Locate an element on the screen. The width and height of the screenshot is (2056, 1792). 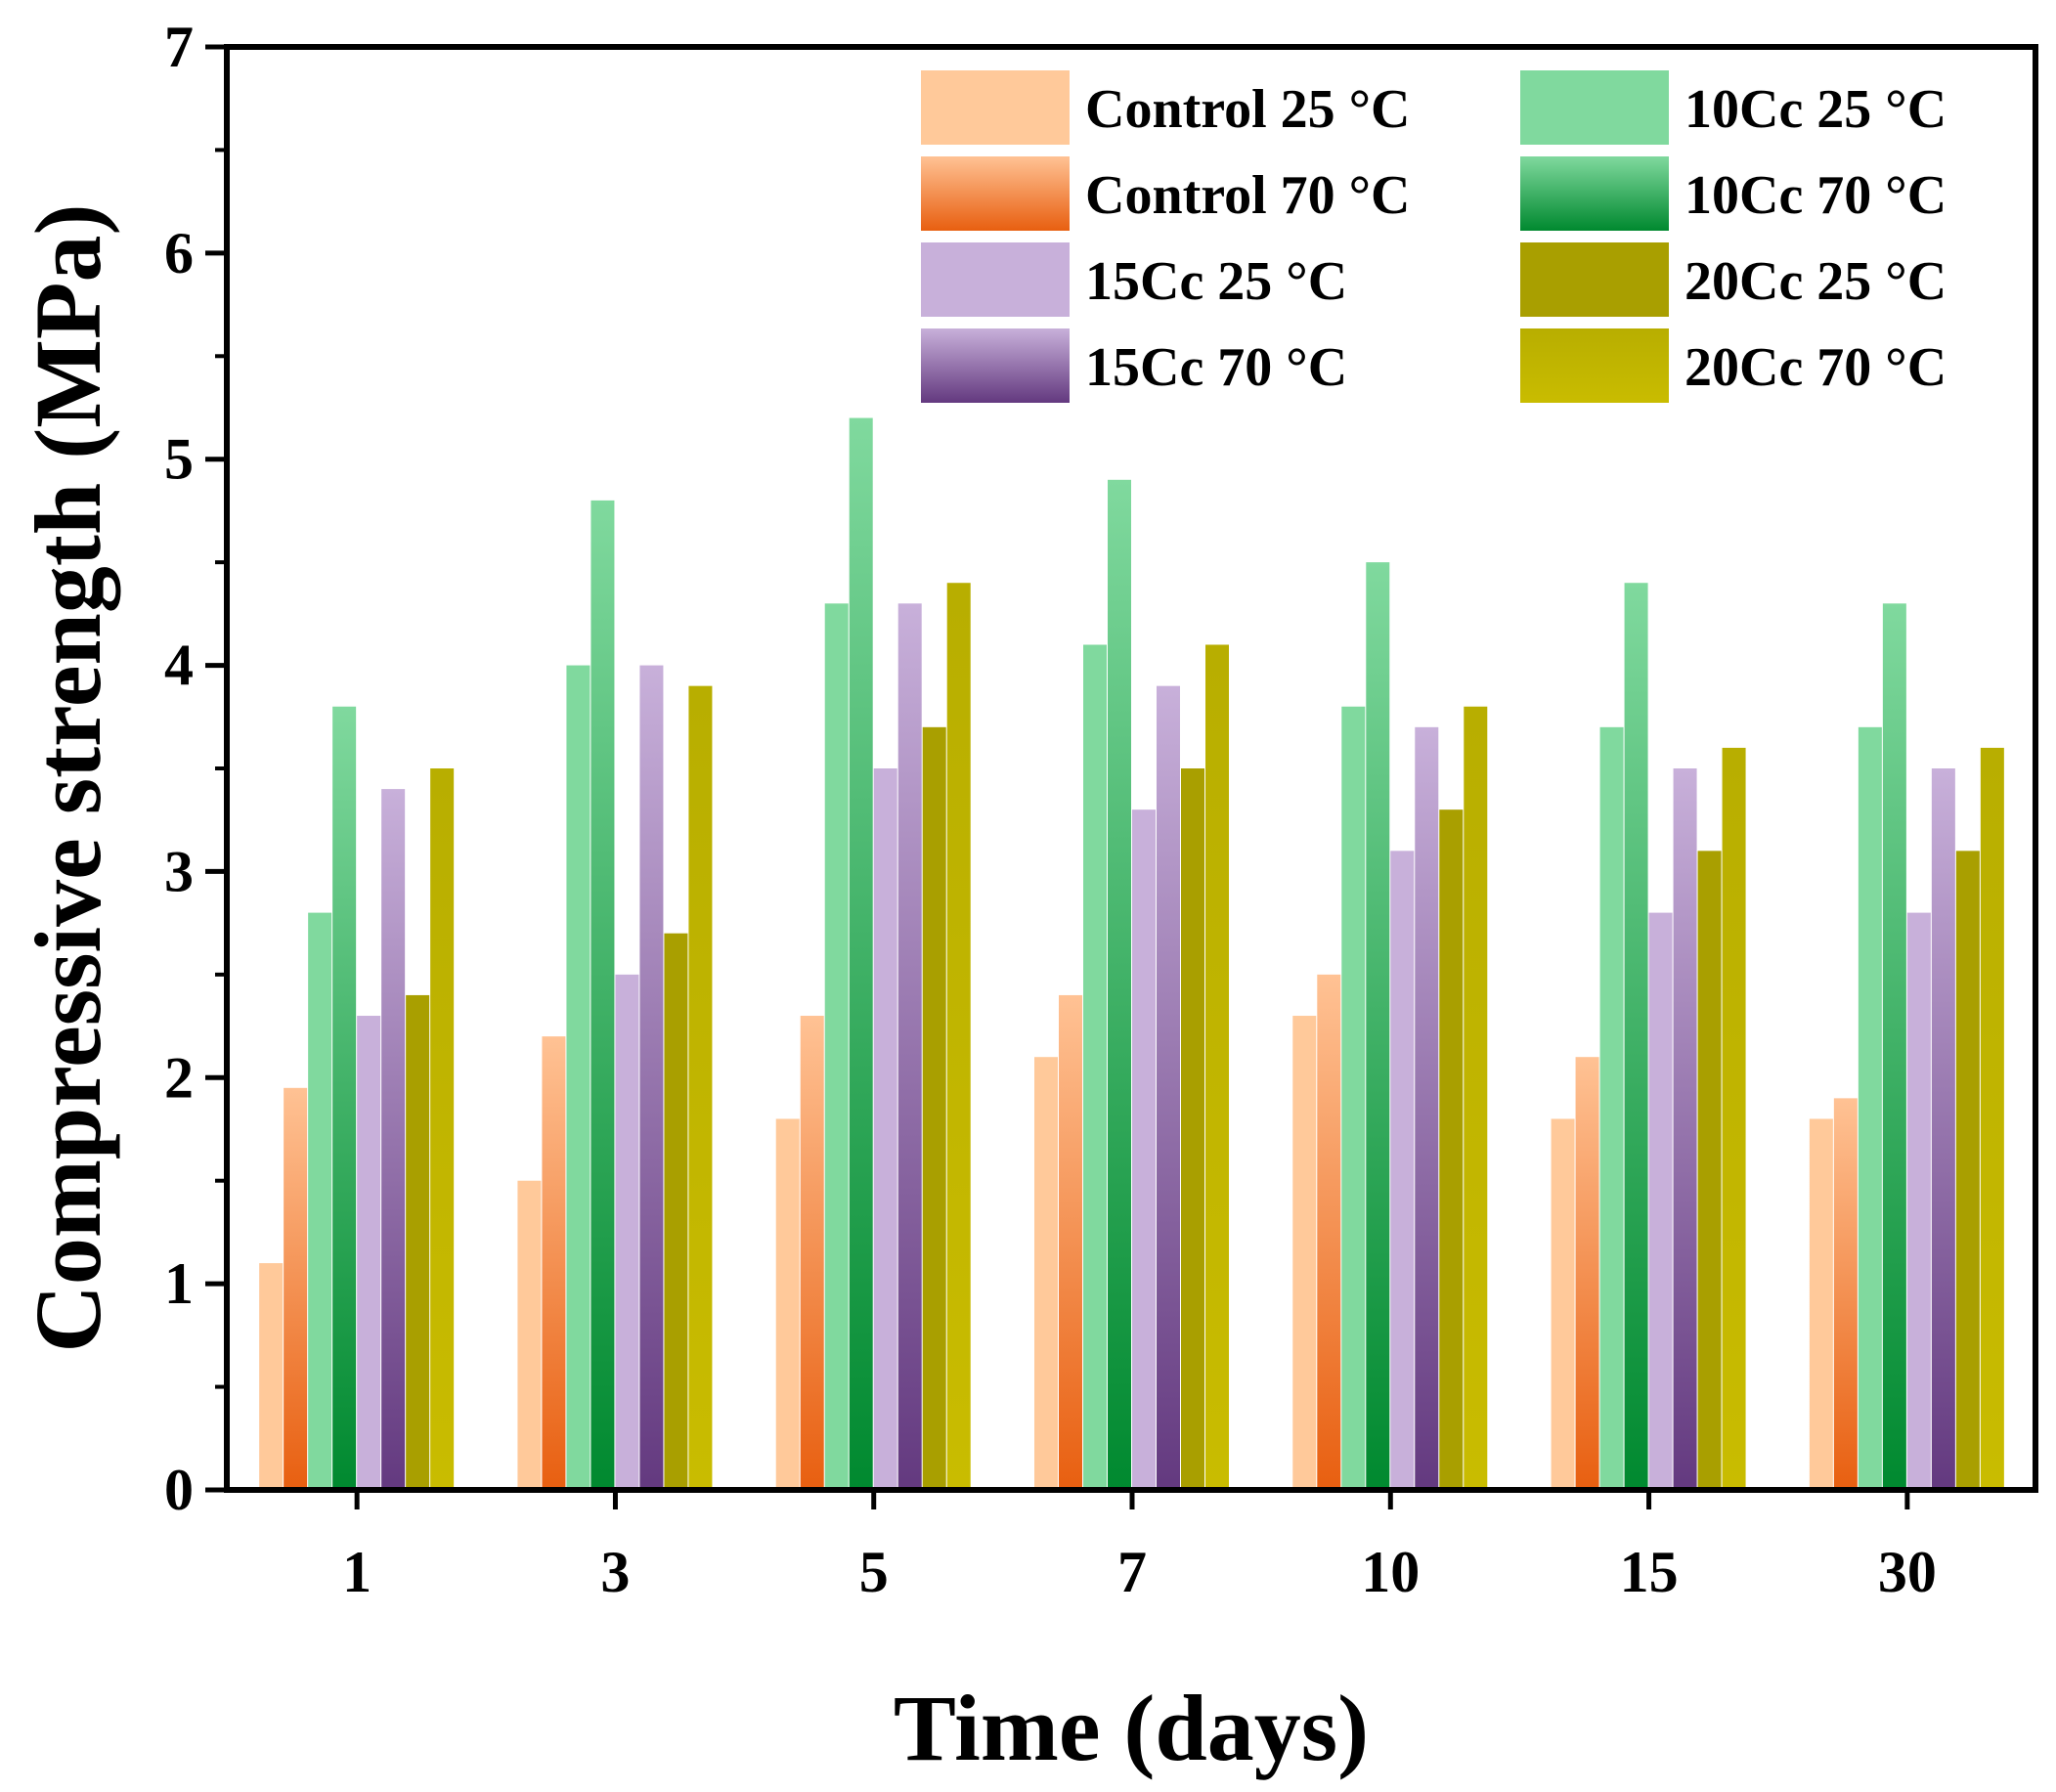
legend-item: 15Cc 25 °C is located at coordinates (1134, 279).